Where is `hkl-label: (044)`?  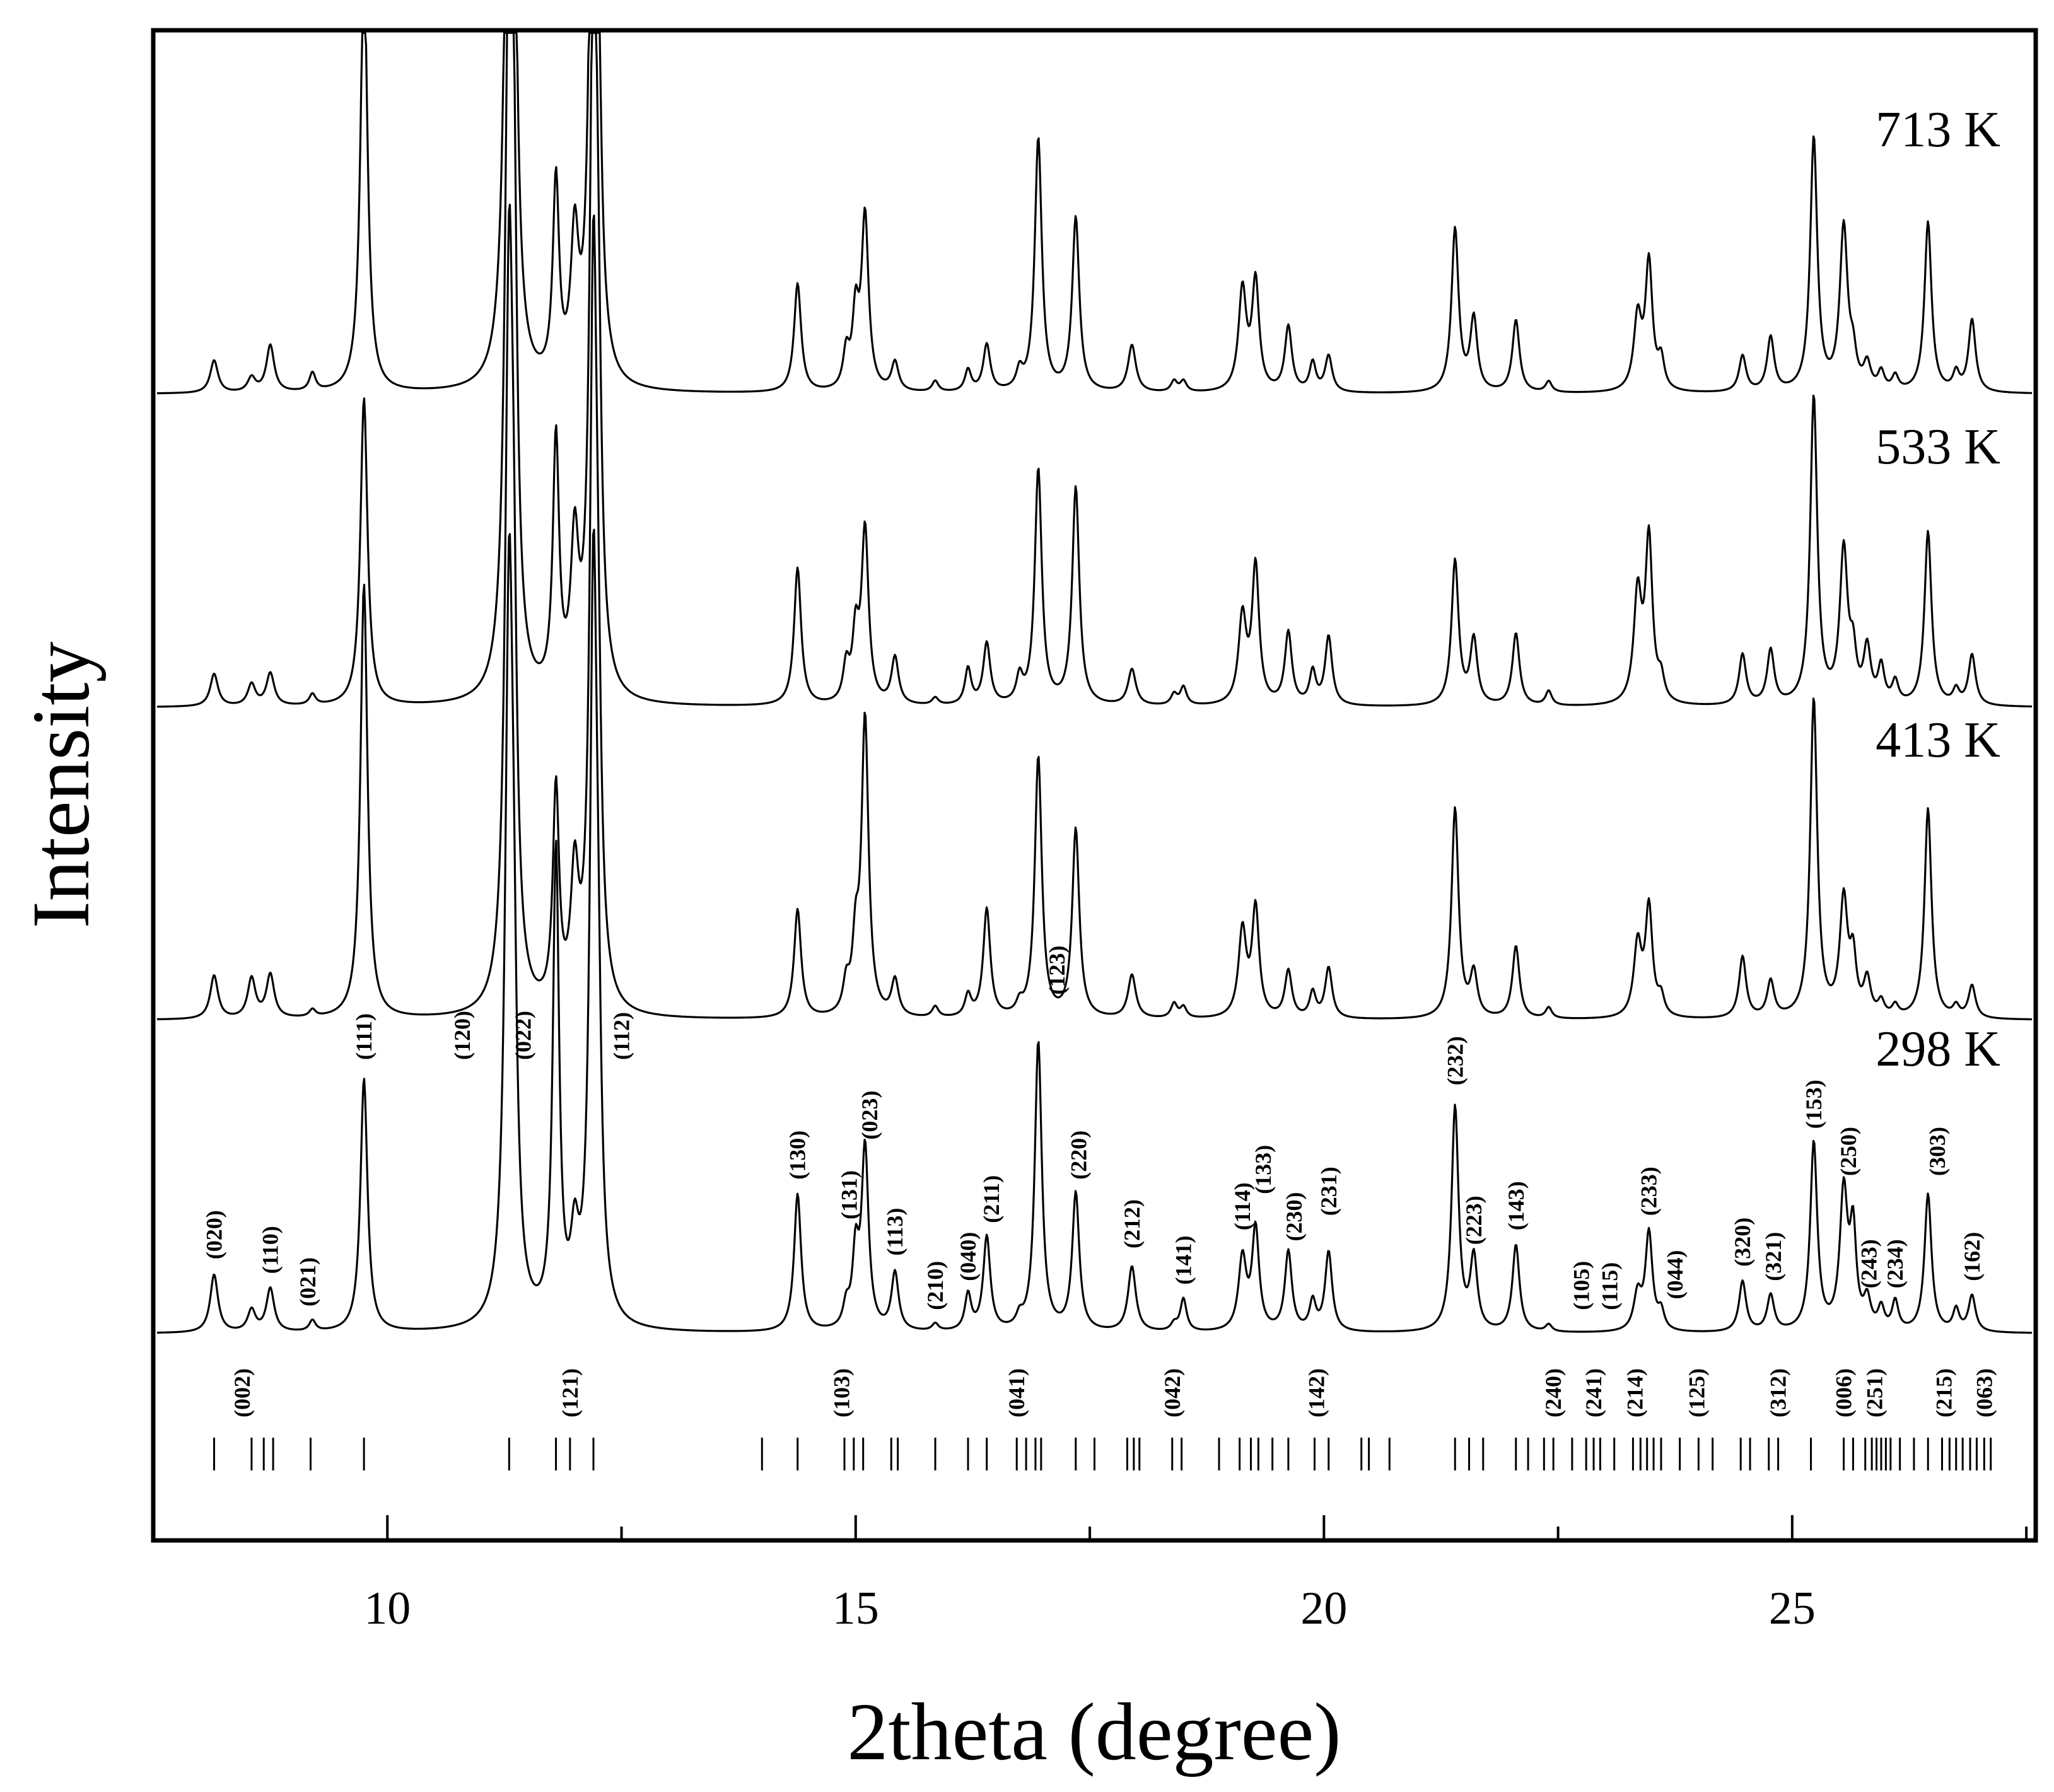
hkl-label: (044) is located at coordinates (1675, 1275).